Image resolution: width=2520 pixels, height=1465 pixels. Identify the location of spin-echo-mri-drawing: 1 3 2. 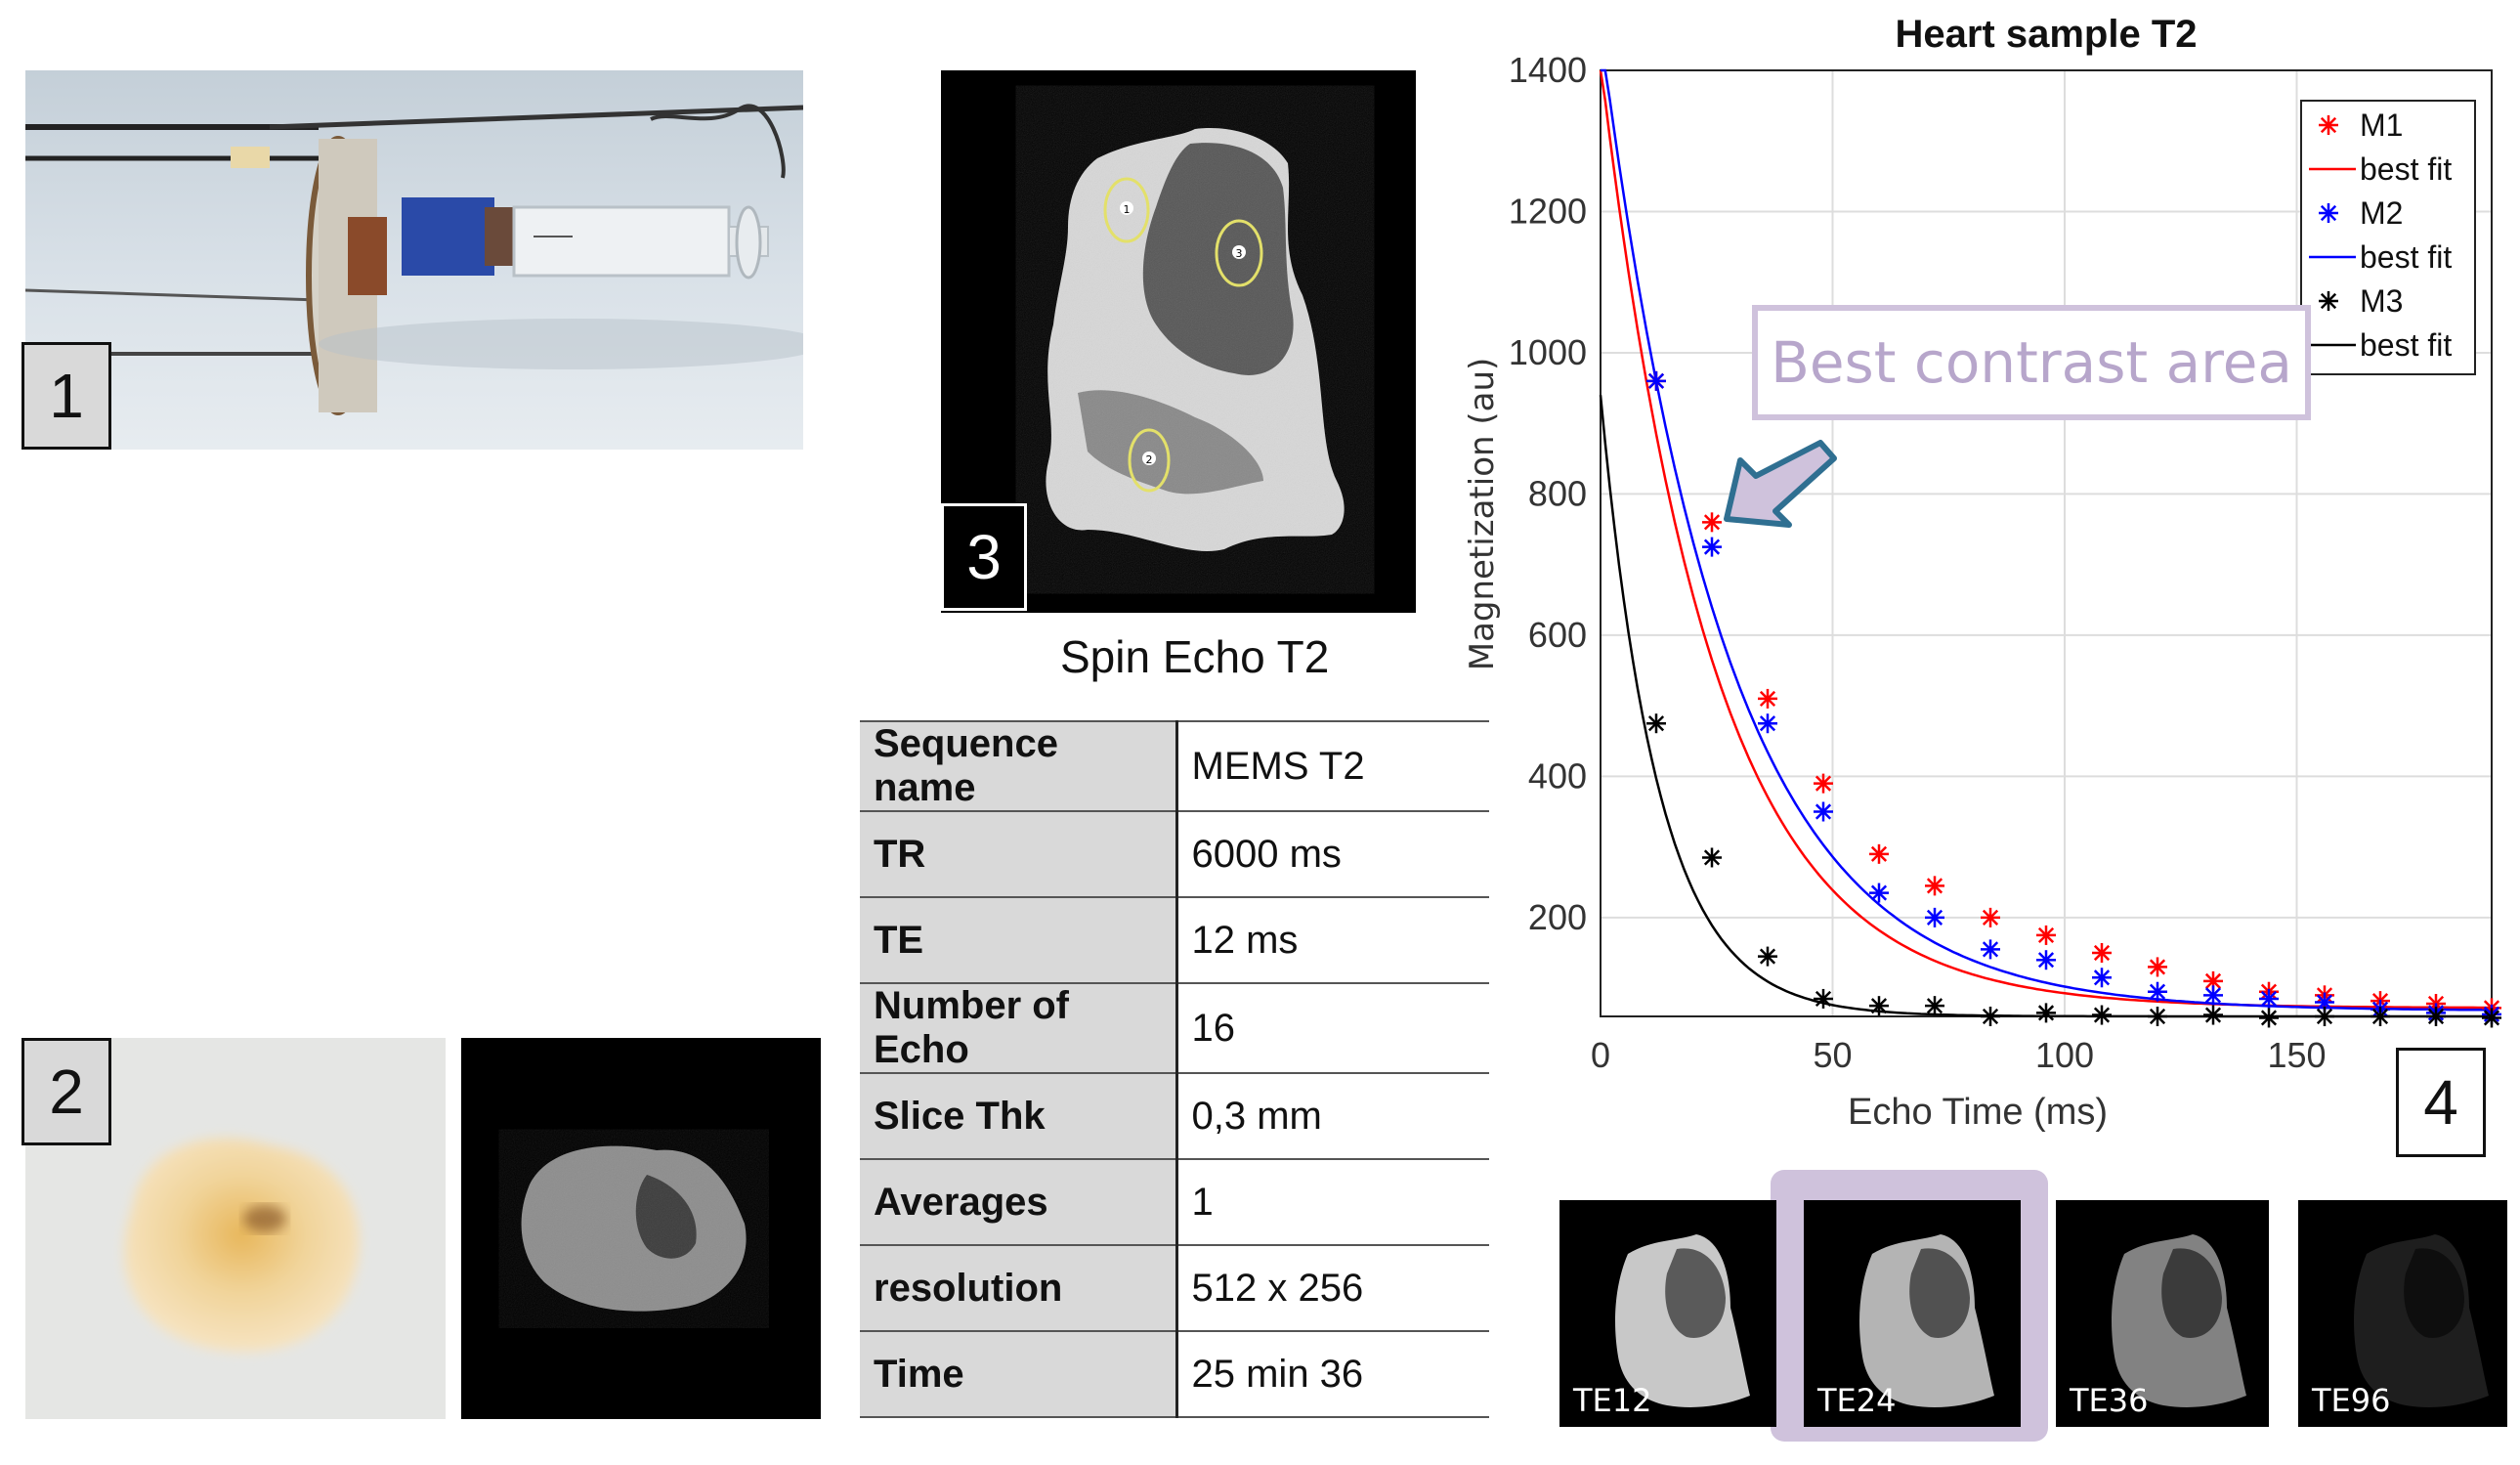
(1195, 340).